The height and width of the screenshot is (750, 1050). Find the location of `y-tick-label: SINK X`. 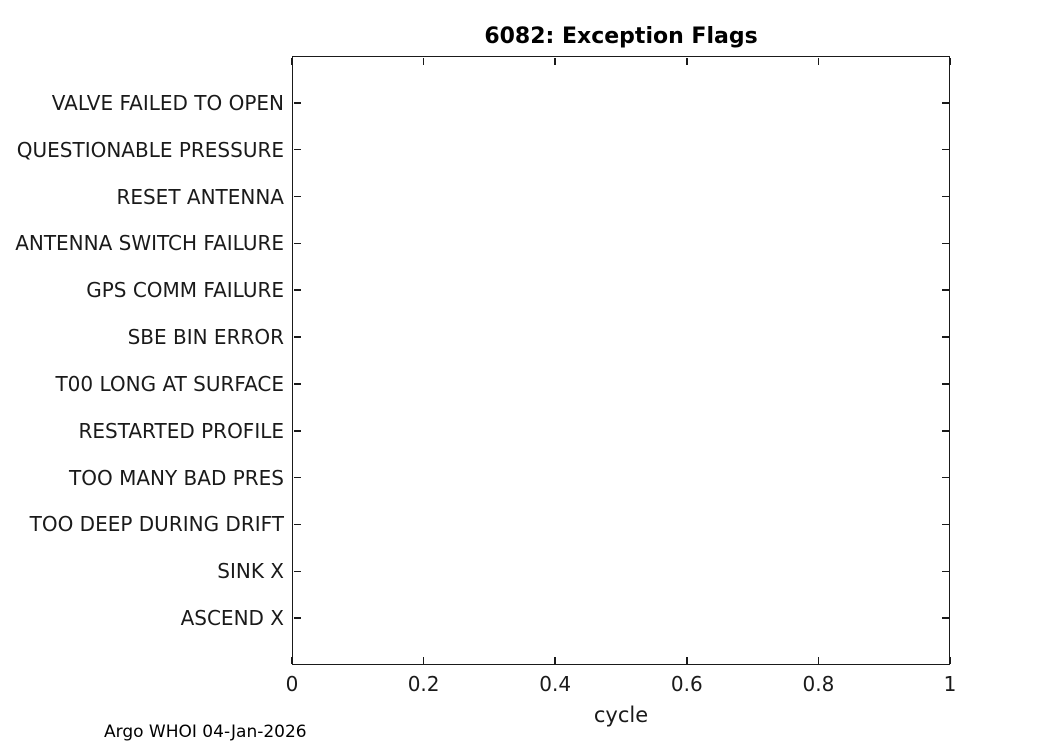

y-tick-label: SINK X is located at coordinates (250, 571).